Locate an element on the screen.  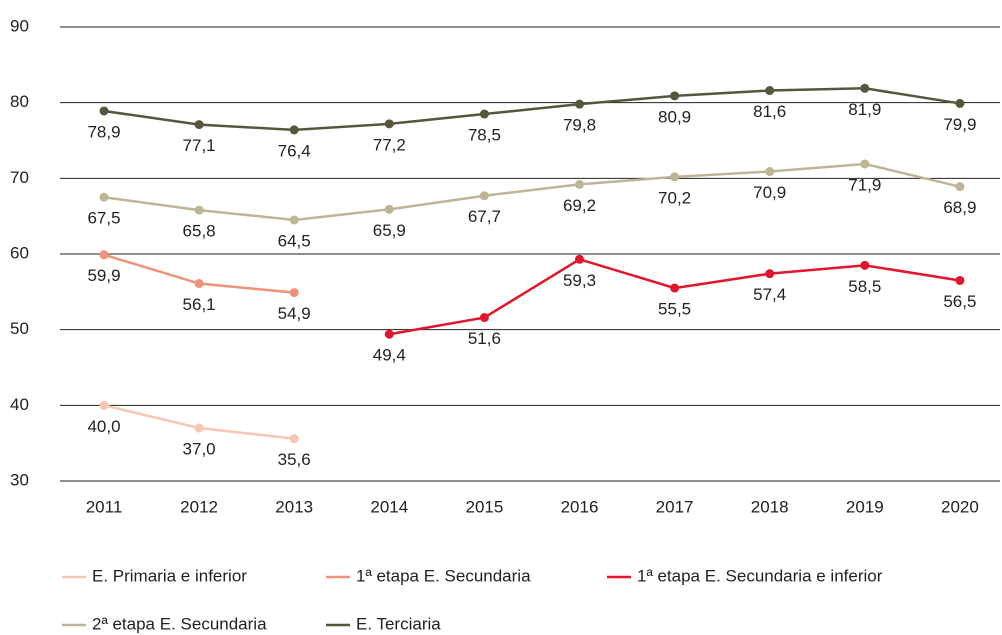
x-tick-label: 2012 is located at coordinates (199, 506).